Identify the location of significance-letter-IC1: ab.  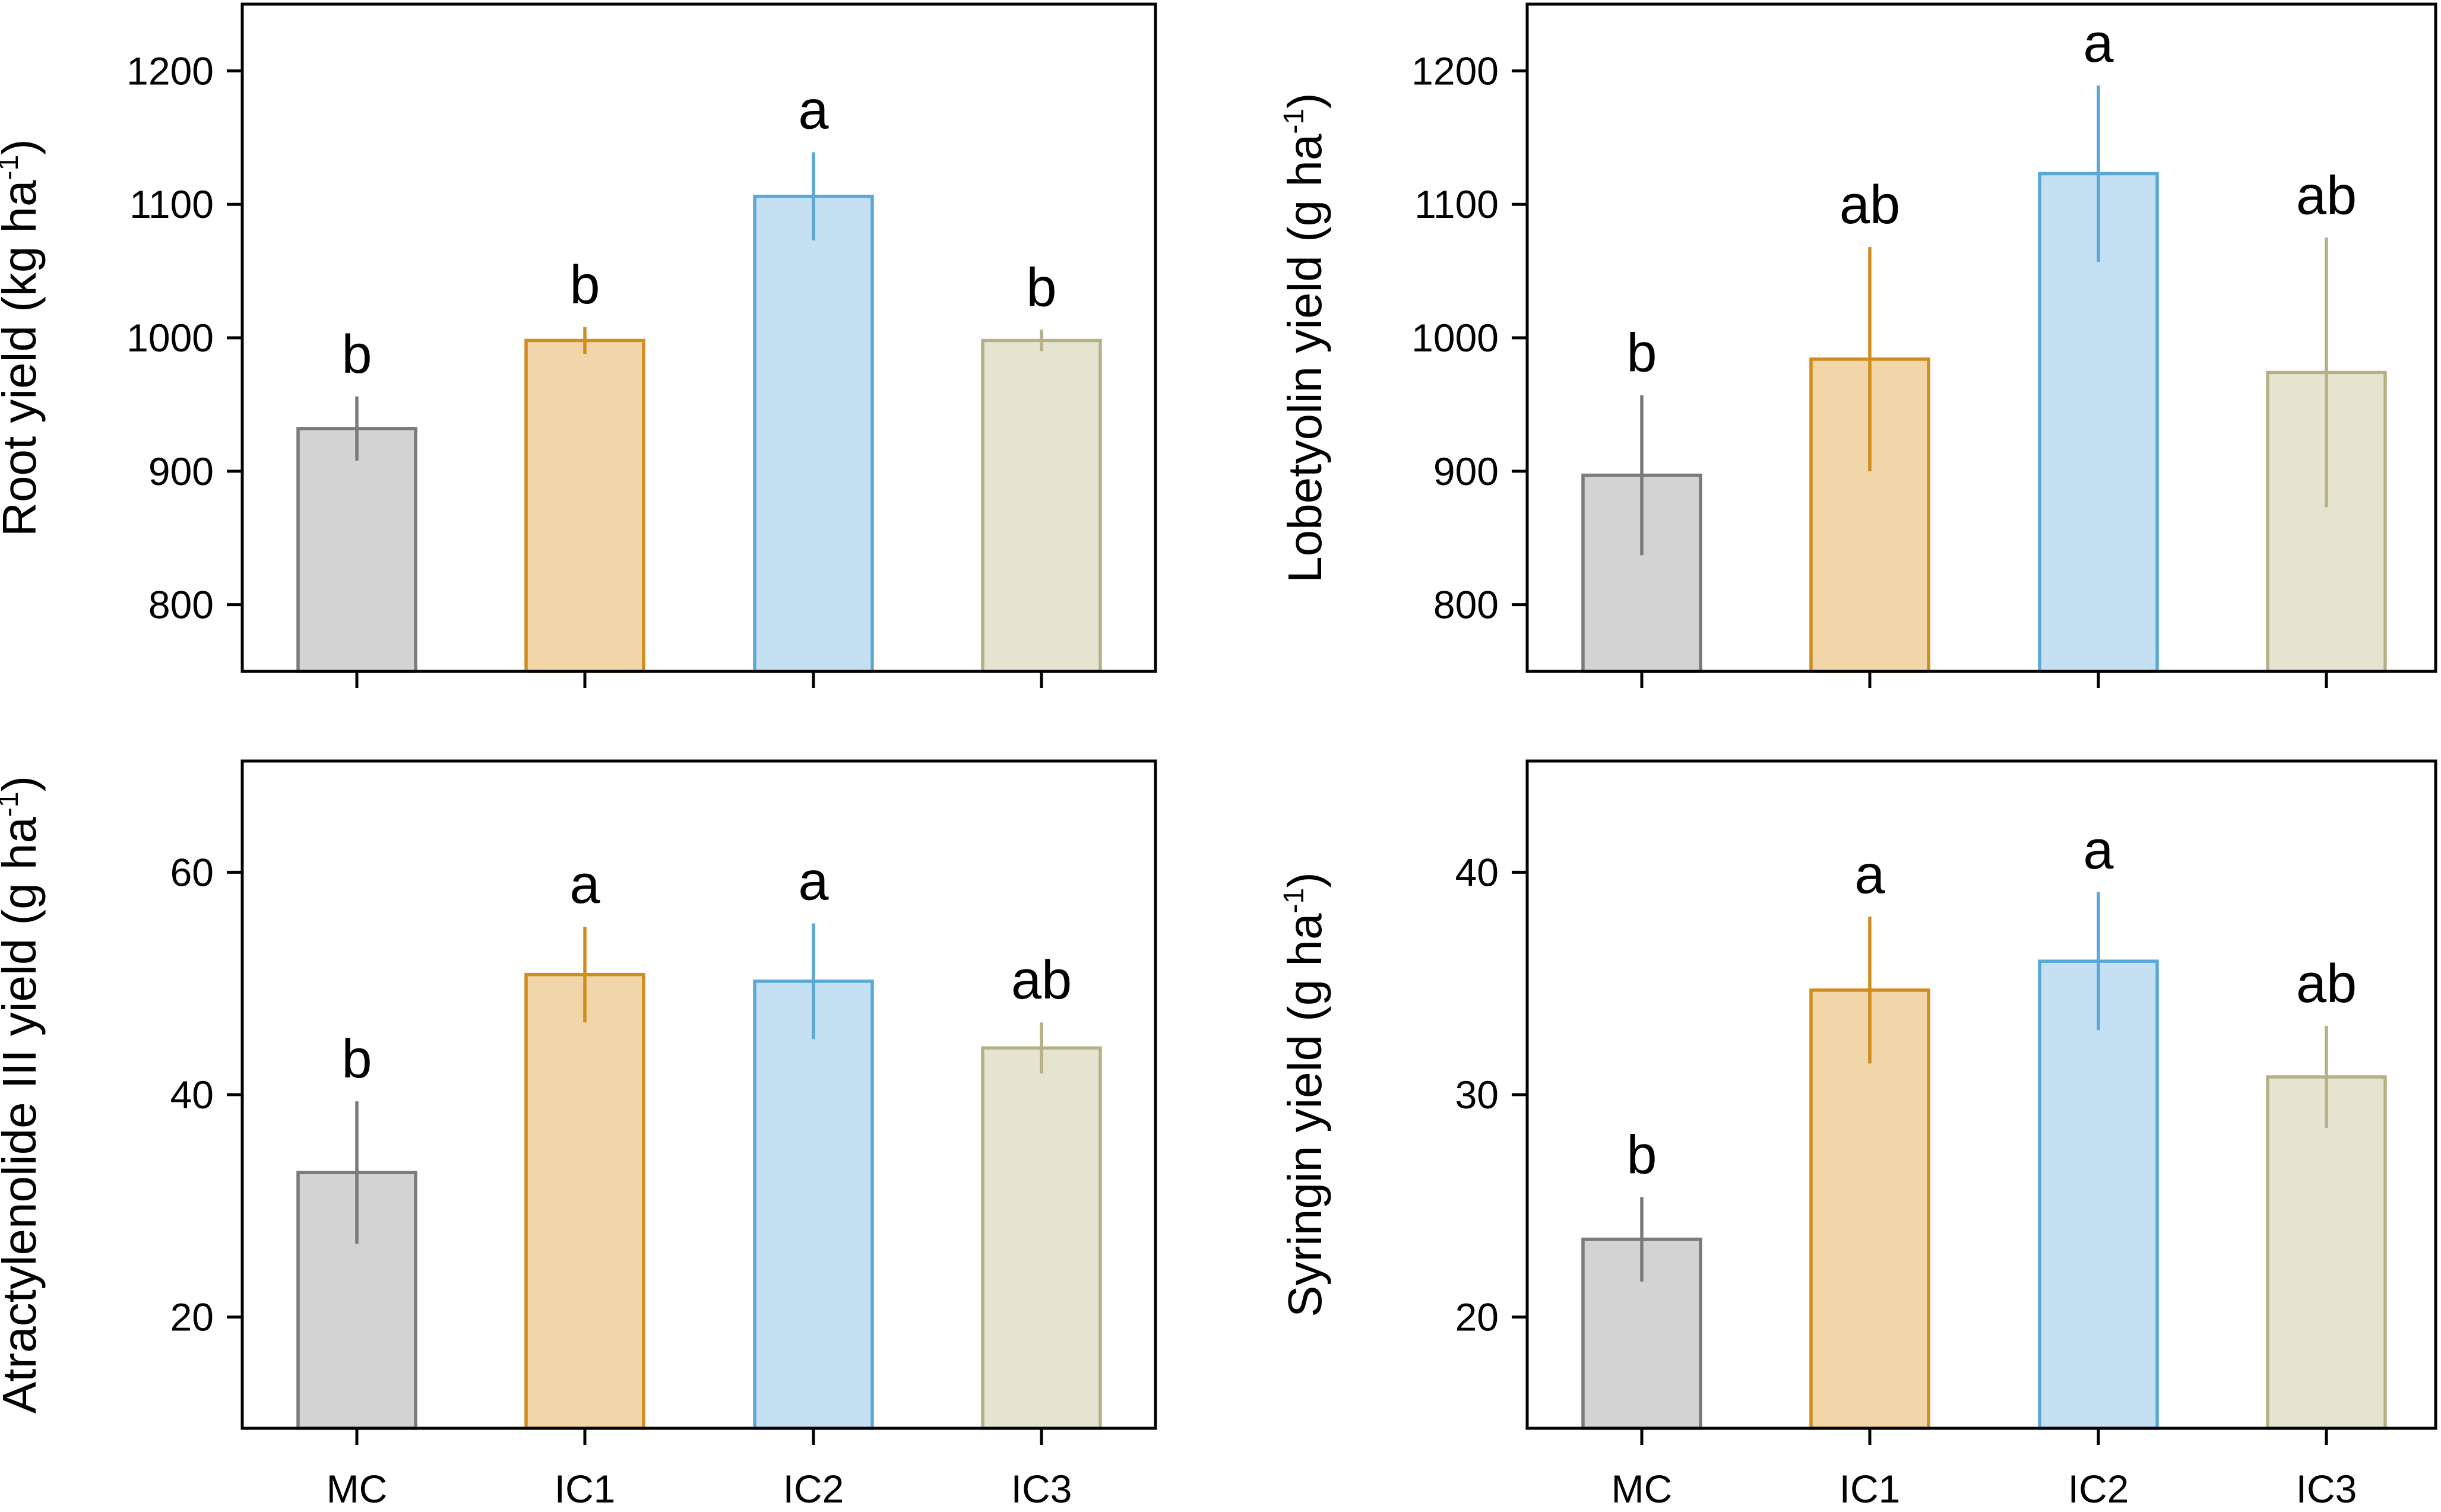
(1870, 205).